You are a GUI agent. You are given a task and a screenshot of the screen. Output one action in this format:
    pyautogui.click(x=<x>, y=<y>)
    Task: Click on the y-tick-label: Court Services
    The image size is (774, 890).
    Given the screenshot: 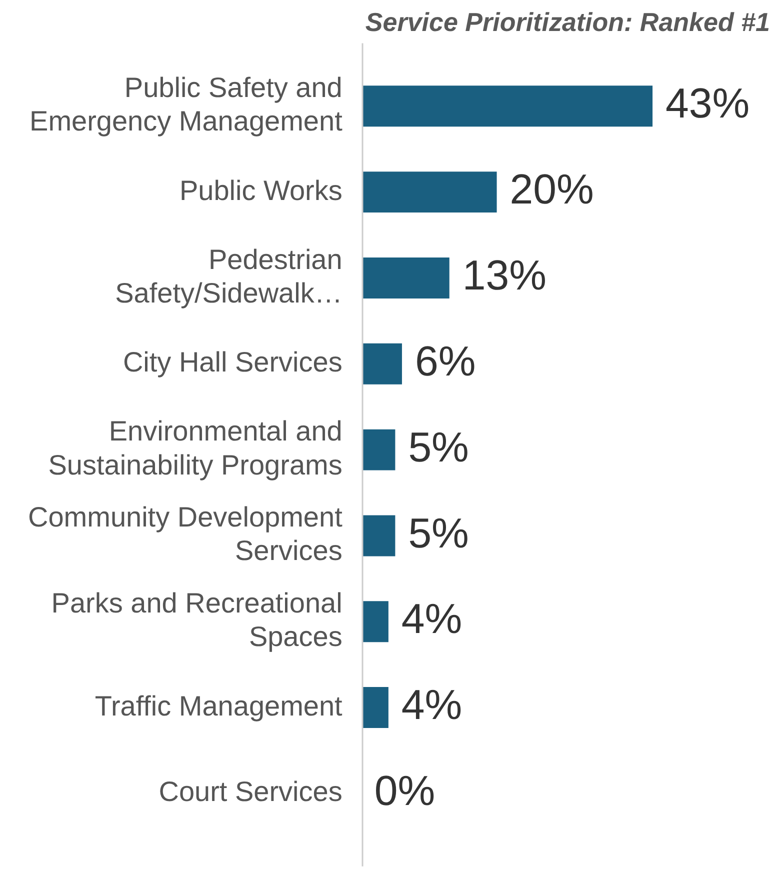 What is the action you would take?
    pyautogui.click(x=250, y=792)
    